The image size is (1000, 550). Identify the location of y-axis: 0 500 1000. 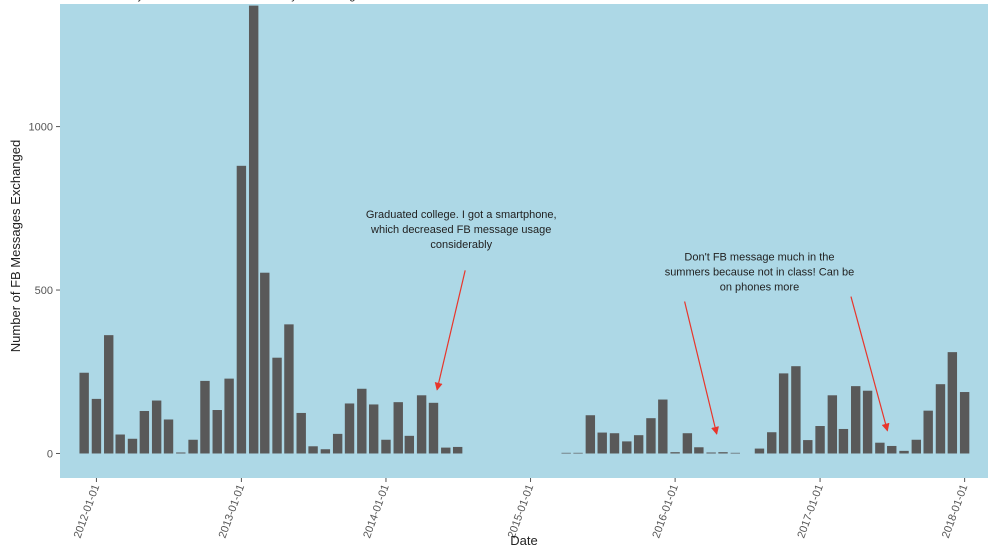
(44, 291).